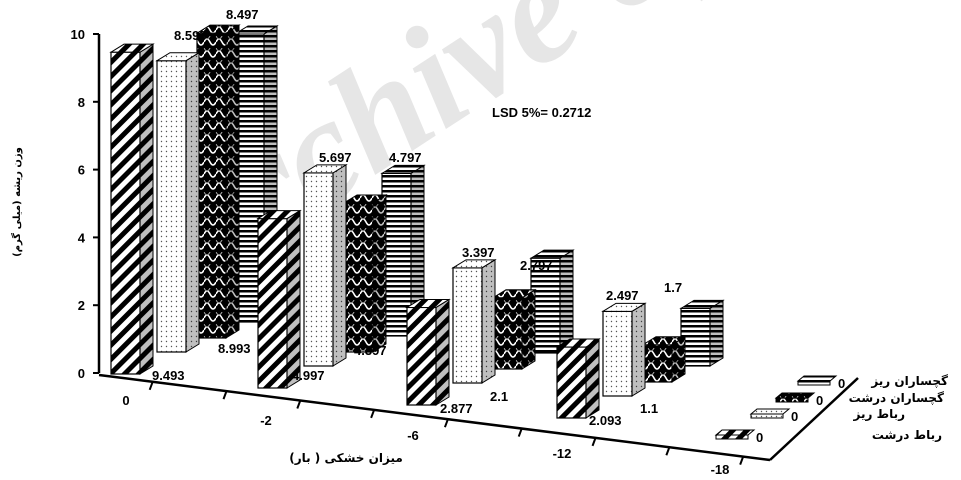  What do you see at coordinates (499, 396) in the screenshot?
I see `value-label: 2.1` at bounding box center [499, 396].